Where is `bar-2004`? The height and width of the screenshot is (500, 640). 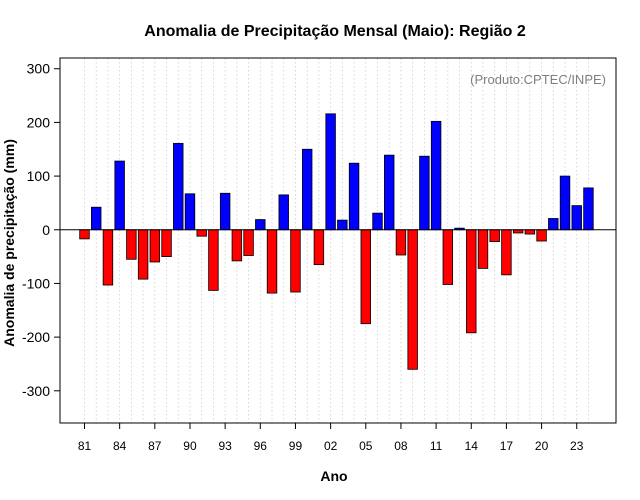 bar-2004 is located at coordinates (354, 196).